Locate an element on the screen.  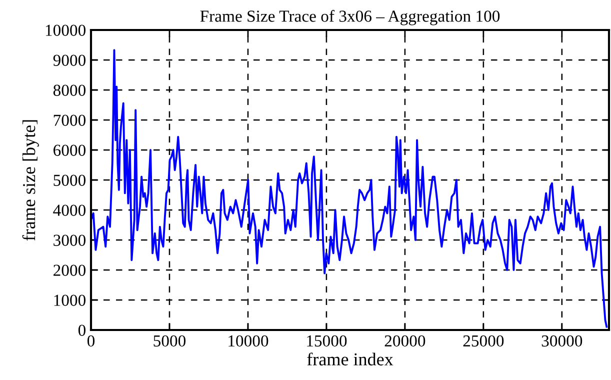
y-tick-label: 2000 is located at coordinates (70, 270).